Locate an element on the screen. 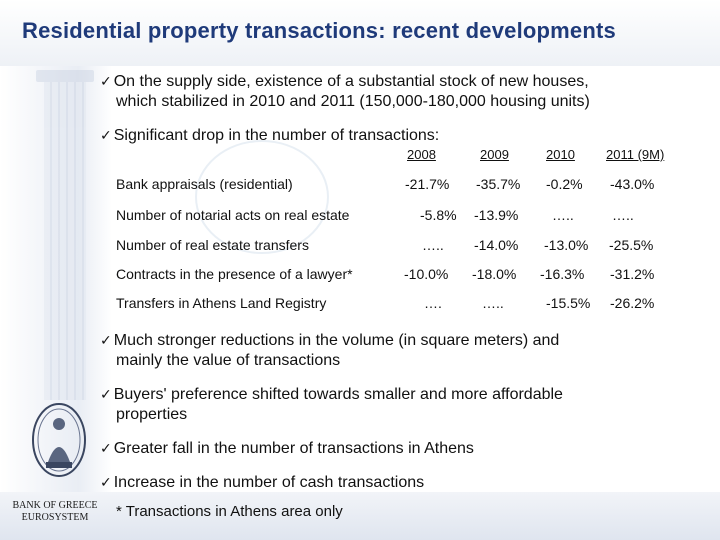  cell-value: -16.3% is located at coordinates (562, 274).